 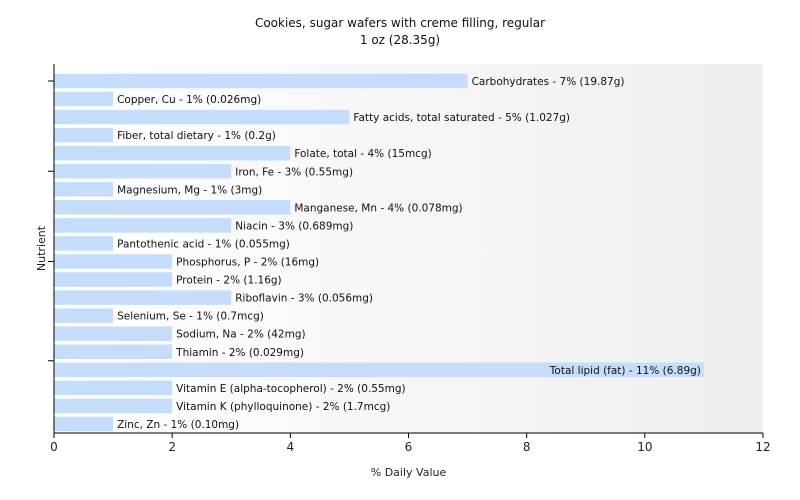 What do you see at coordinates (189, 190) in the screenshot?
I see `bar-label: Magnesium, Mg - 1% (3mg)` at bounding box center [189, 190].